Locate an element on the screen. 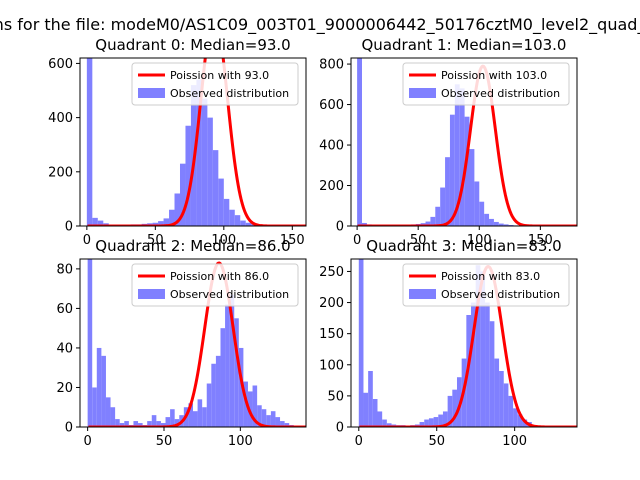  y-tick-label: 150 is located at coordinates (331, 334).